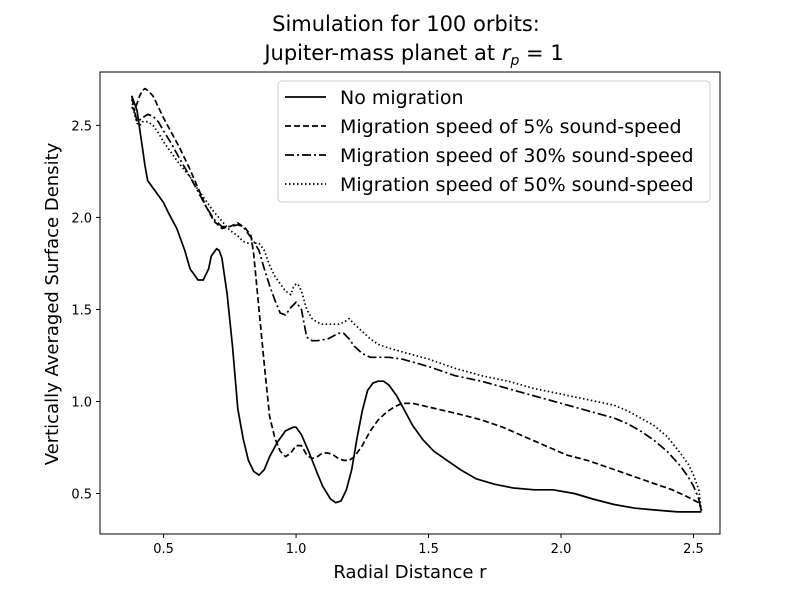  I want to click on y-tick-label: 2.5, so click(81, 126).